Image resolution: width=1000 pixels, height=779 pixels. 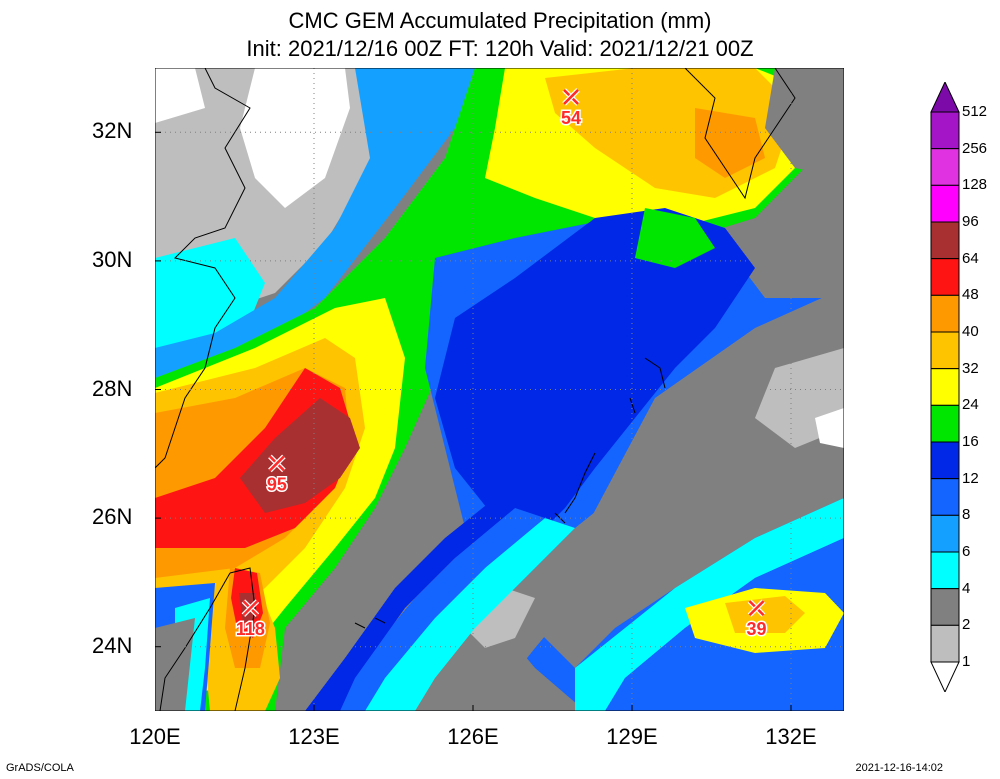 I want to click on colorbar-level-label: 8, so click(x=966, y=515).